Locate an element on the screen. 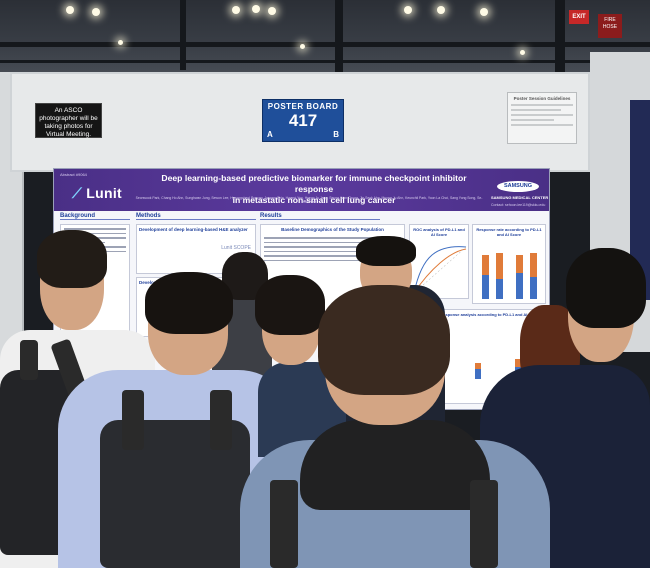  lunit-logo-text: Lunit is located at coordinates (104, 193).